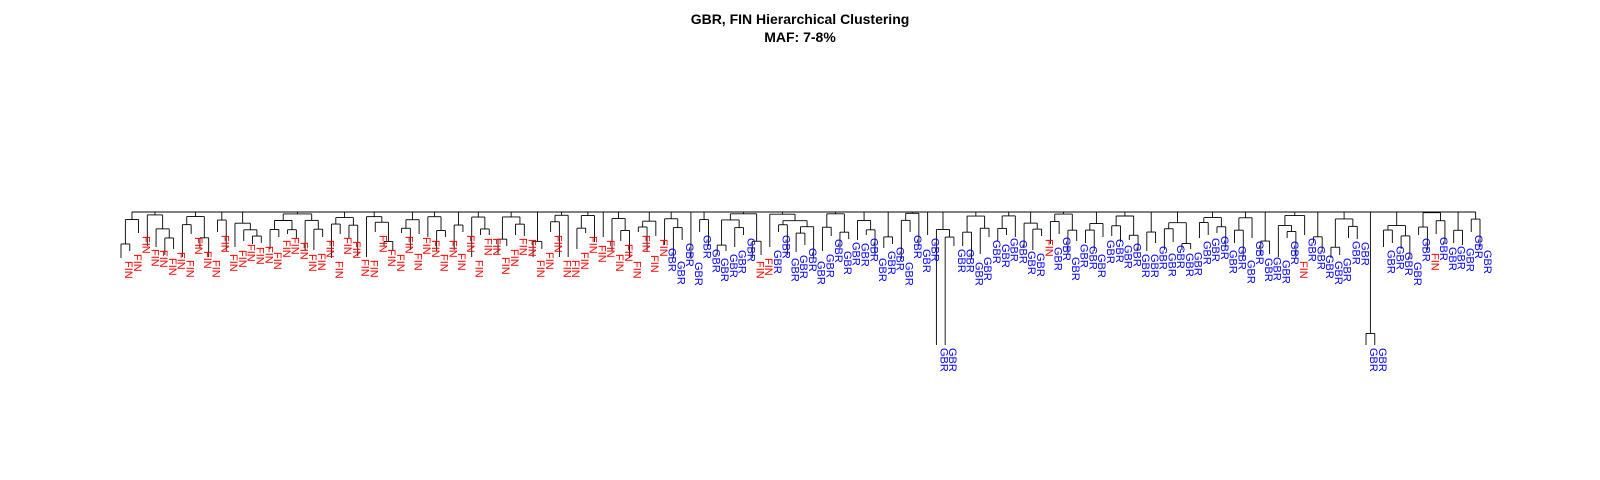 This screenshot has width=1600, height=480. I want to click on chart-subtitle: MAF: 7-8%, so click(800, 37).